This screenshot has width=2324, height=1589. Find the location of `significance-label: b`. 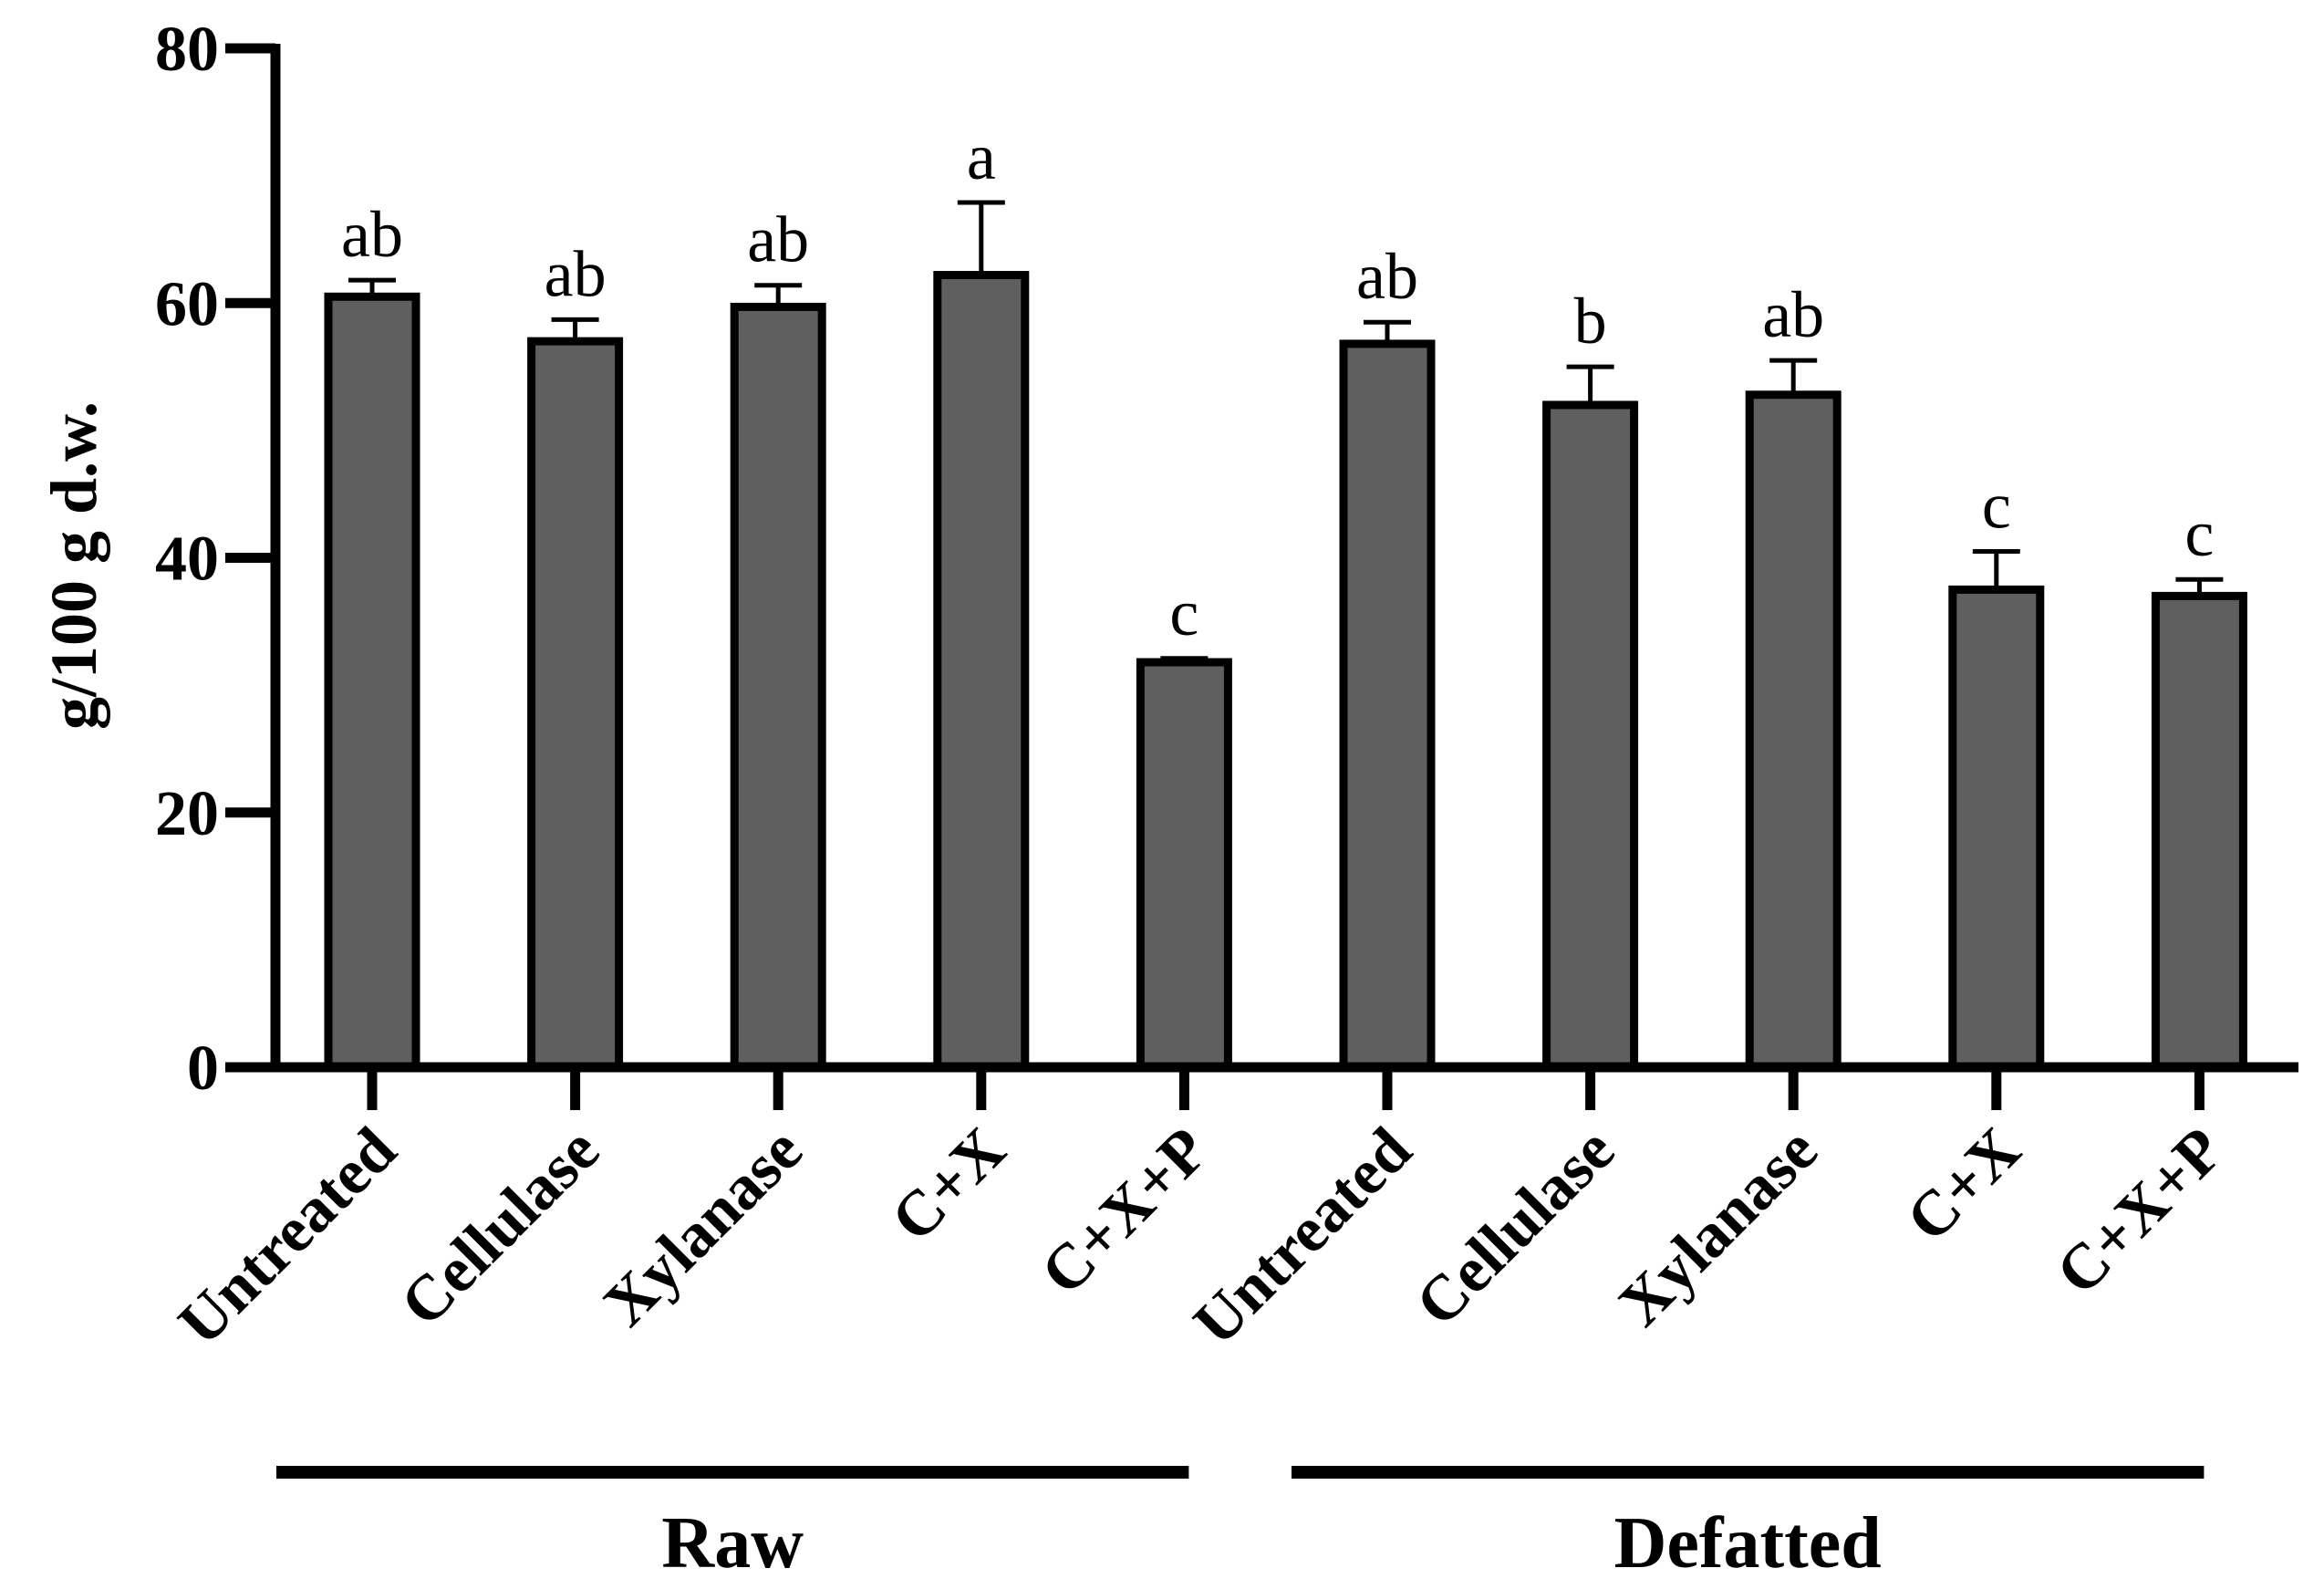

significance-label: b is located at coordinates (1590, 321).